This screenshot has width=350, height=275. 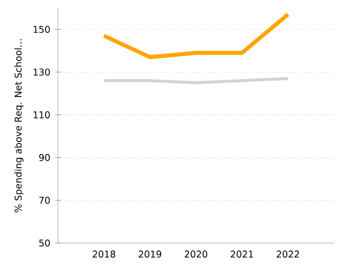 I want to click on y-tick-label: 50, so click(x=44, y=243).